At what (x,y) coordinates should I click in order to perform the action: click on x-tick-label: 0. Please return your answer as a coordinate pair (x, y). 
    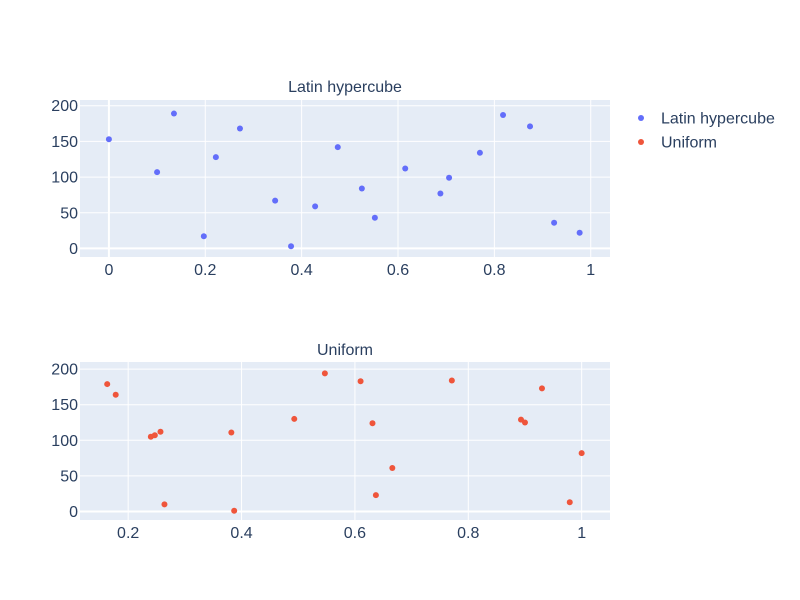
    Looking at the image, I should click on (108, 270).